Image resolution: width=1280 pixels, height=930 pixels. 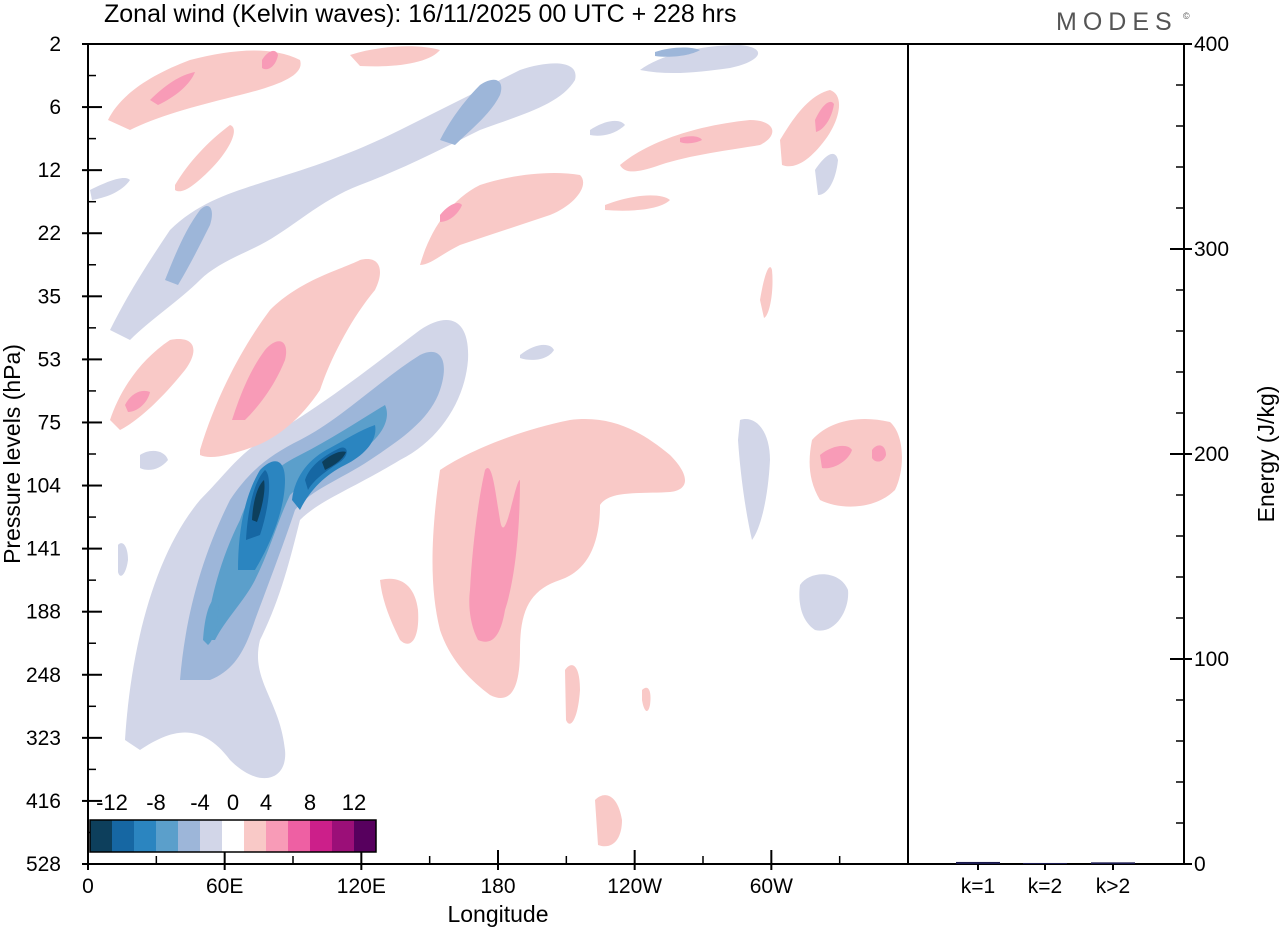 What do you see at coordinates (354, 802) in the screenshot?
I see `colorbar-label: 12` at bounding box center [354, 802].